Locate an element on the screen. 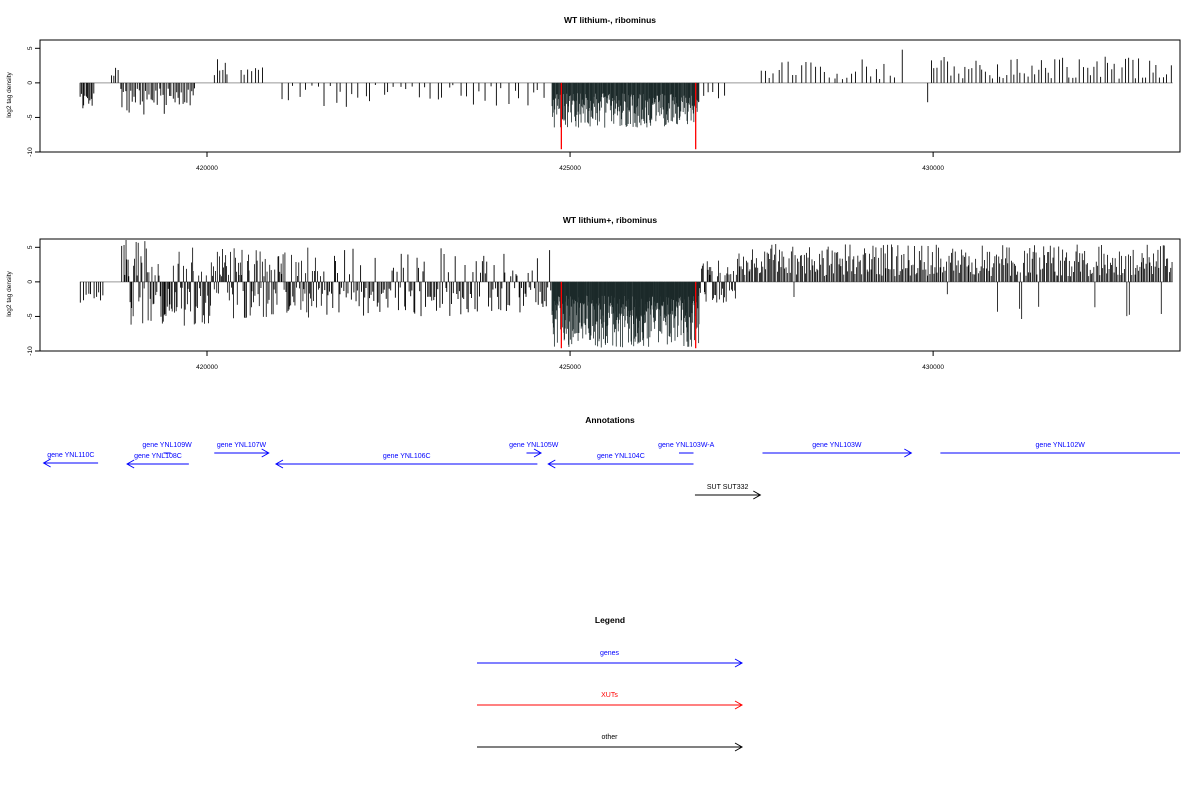 The height and width of the screenshot is (800, 1200). legend-item-genes: genes is located at coordinates (610, 659).